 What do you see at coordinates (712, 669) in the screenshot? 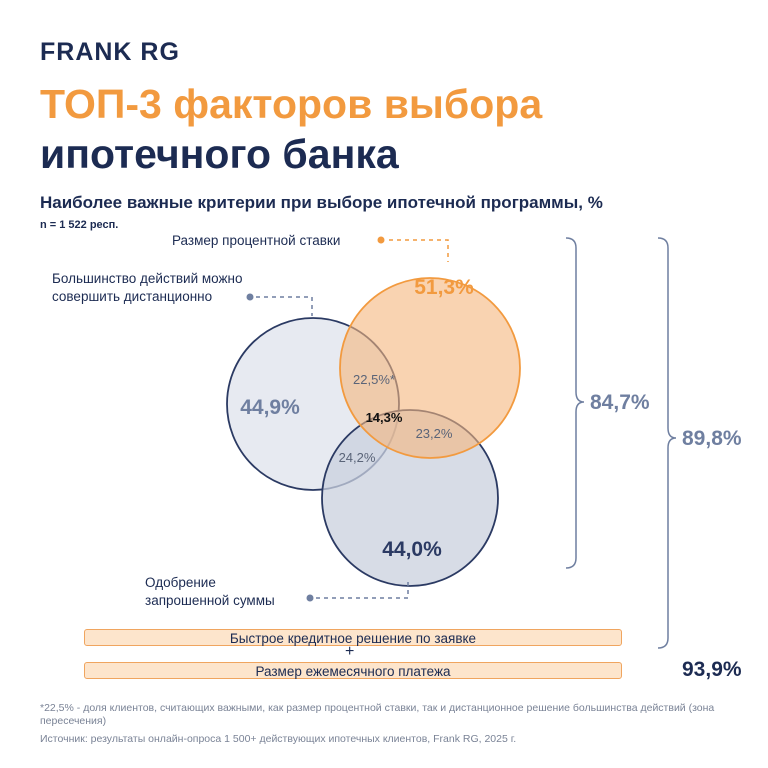
I see `total-top5: 93,9%` at bounding box center [712, 669].